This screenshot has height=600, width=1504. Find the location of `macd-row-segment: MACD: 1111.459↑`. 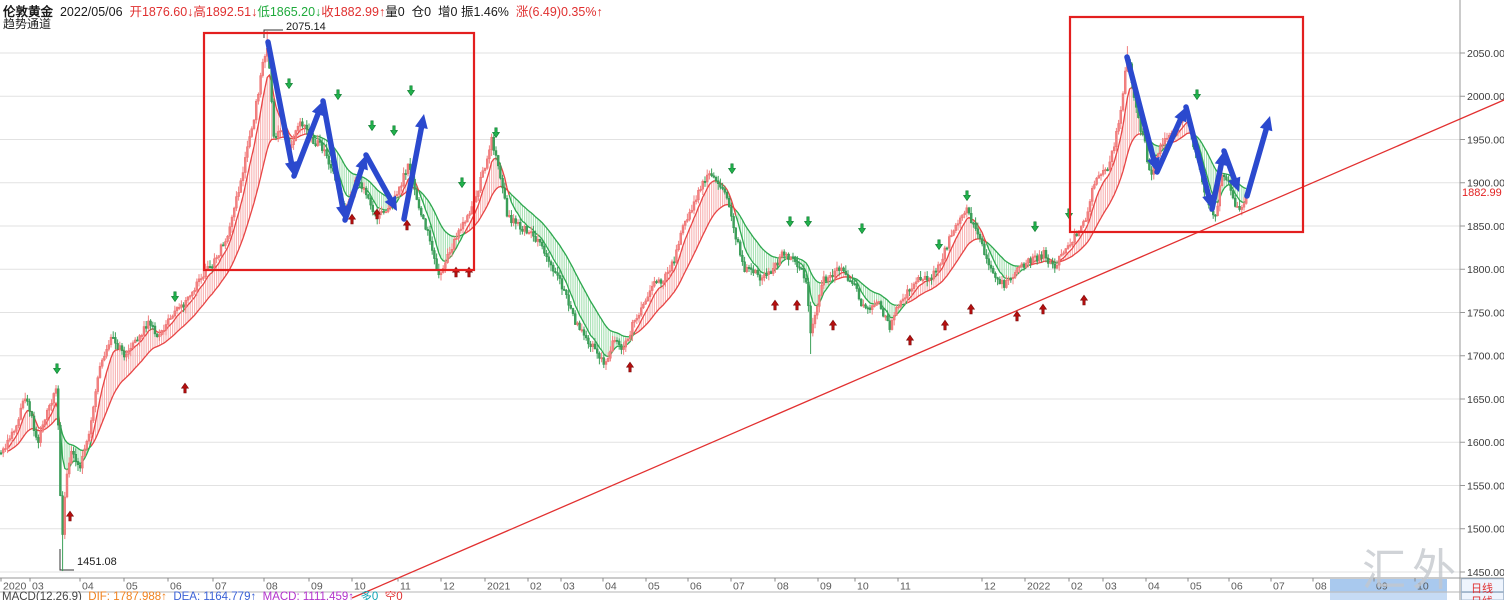

macd-row-segment: MACD: 1111.459↑ is located at coordinates (311, 595).